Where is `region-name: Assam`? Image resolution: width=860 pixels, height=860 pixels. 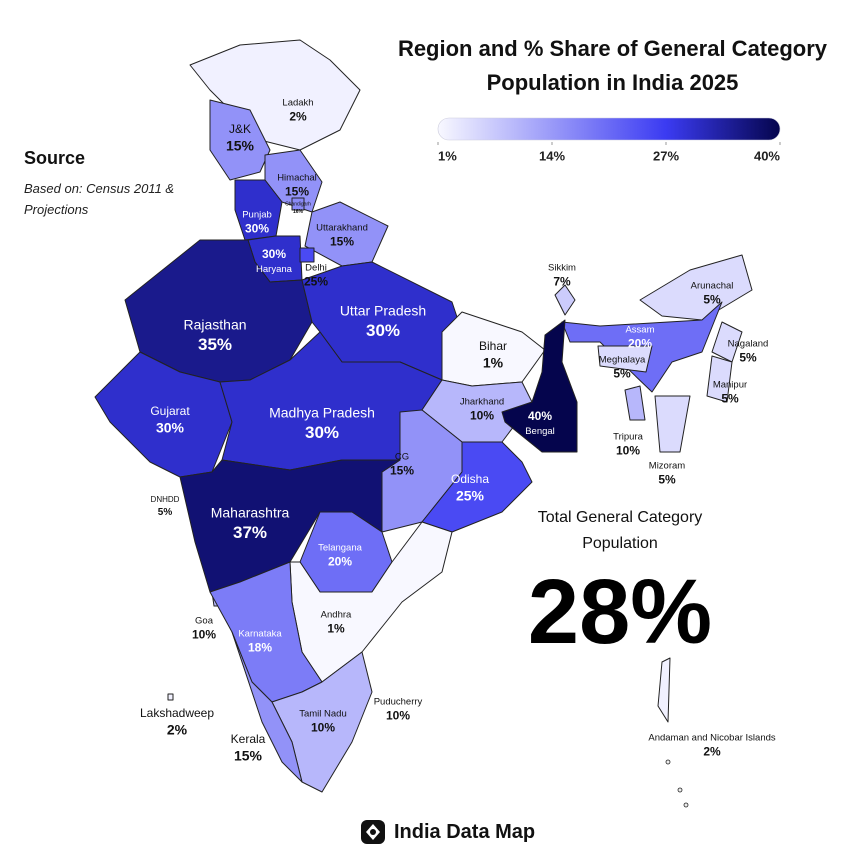 region-name: Assam is located at coordinates (639, 330).